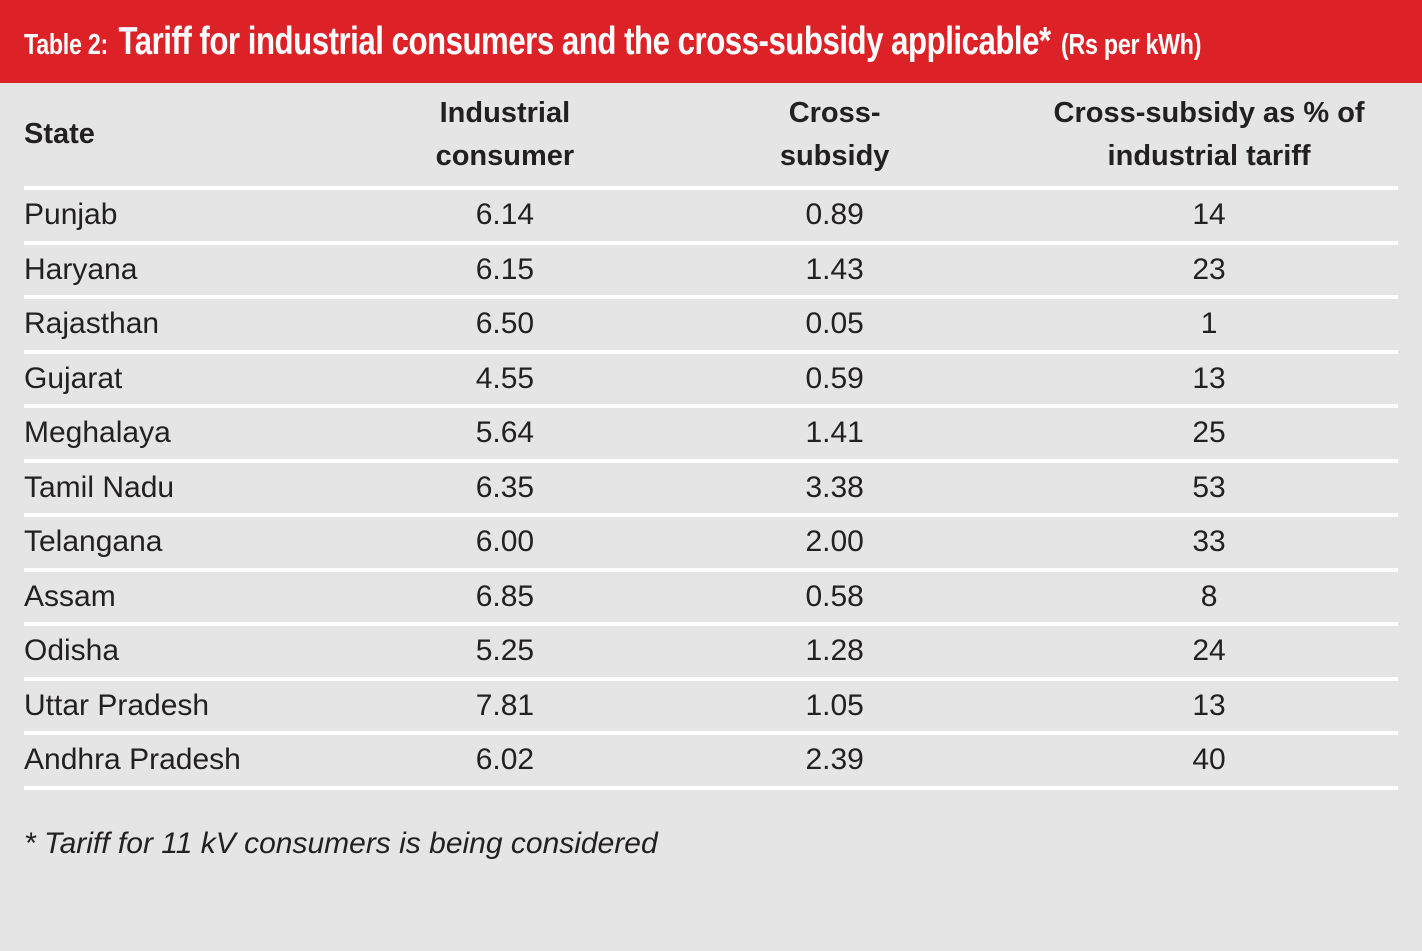 This screenshot has height=951, width=1422. I want to click on table-row: Tamil Nadu 6.35 3.38 53, so click(711, 488).